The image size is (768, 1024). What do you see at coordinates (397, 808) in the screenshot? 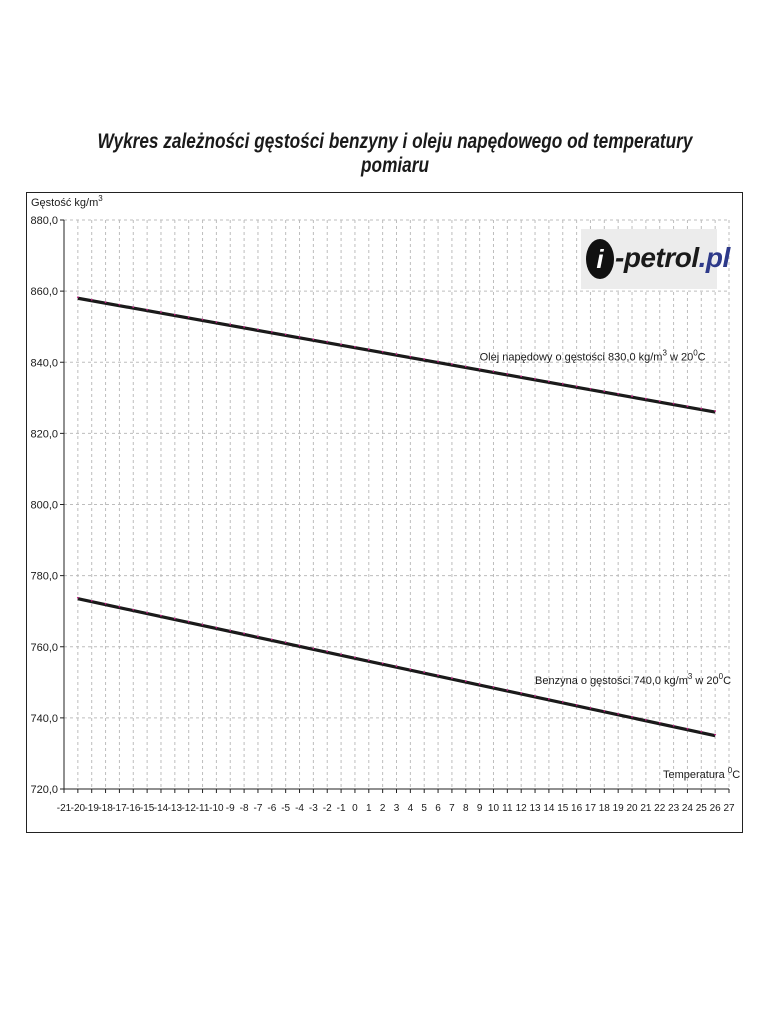
I see `x-tick-label: 3` at bounding box center [397, 808].